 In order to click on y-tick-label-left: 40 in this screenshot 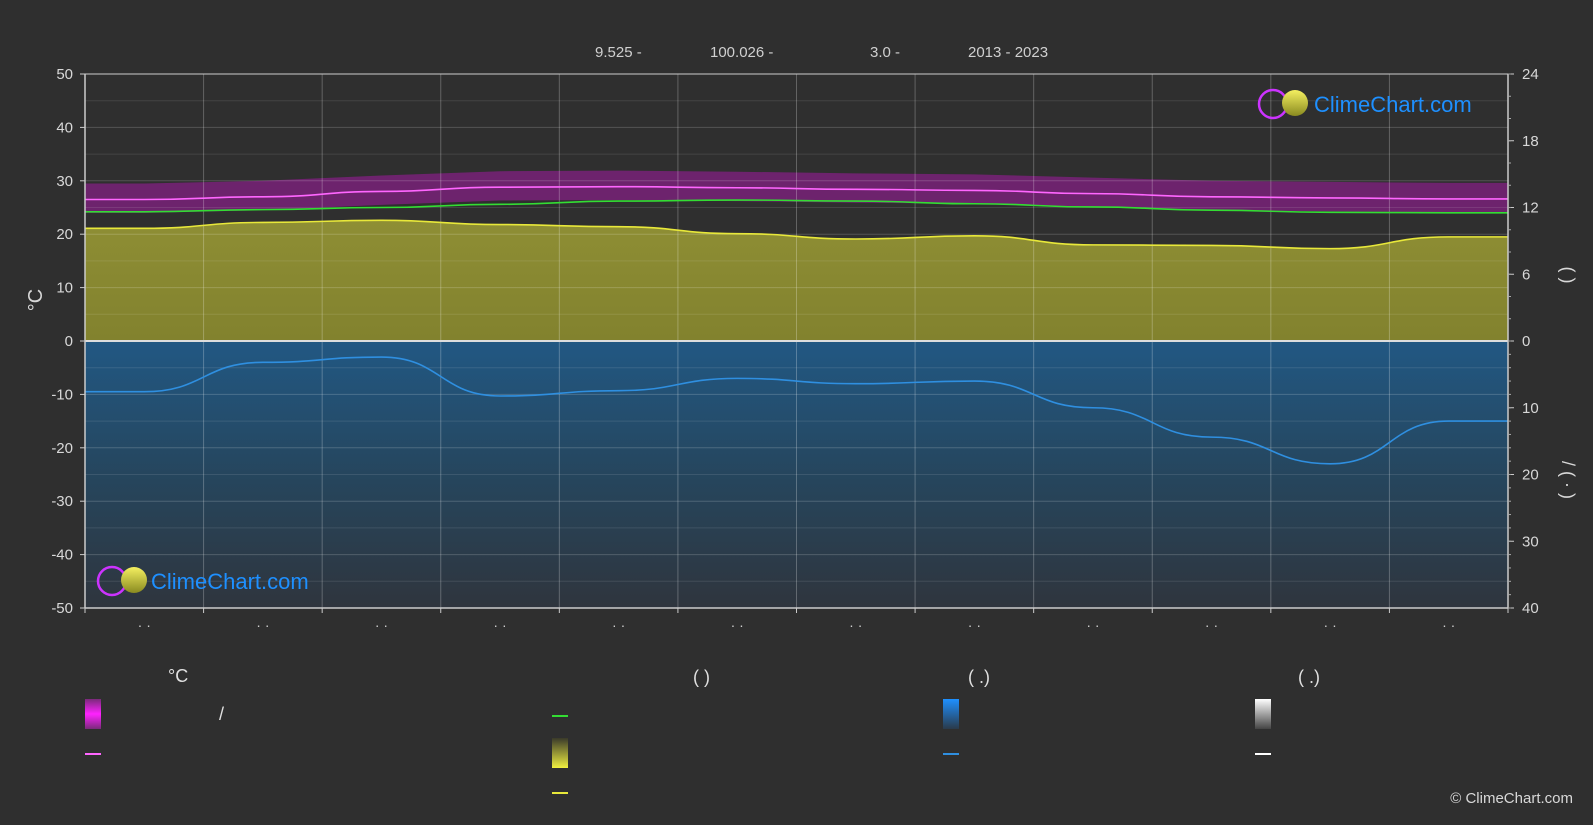, I will do `click(64, 127)`.